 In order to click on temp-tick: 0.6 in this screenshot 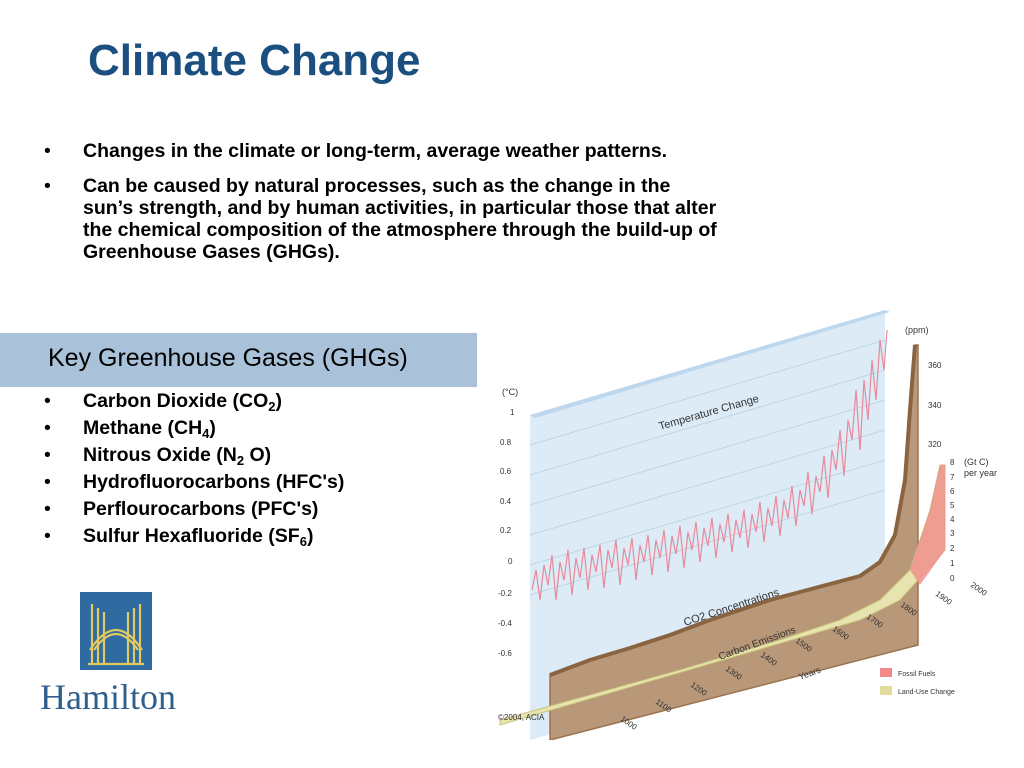, I will do `click(506, 471)`.